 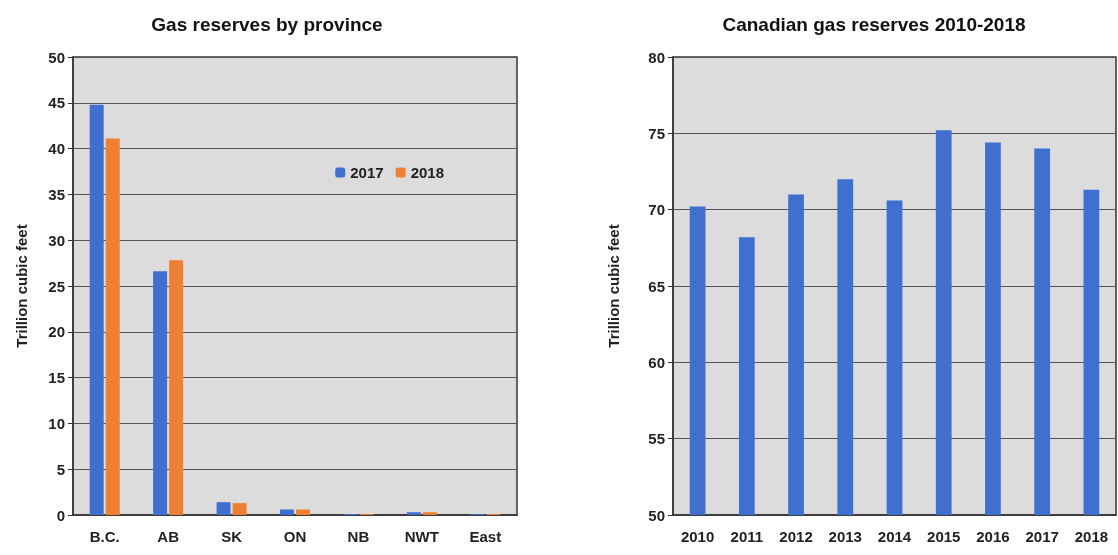 What do you see at coordinates (56, 194) in the screenshot?
I see `y-tick-label: 35` at bounding box center [56, 194].